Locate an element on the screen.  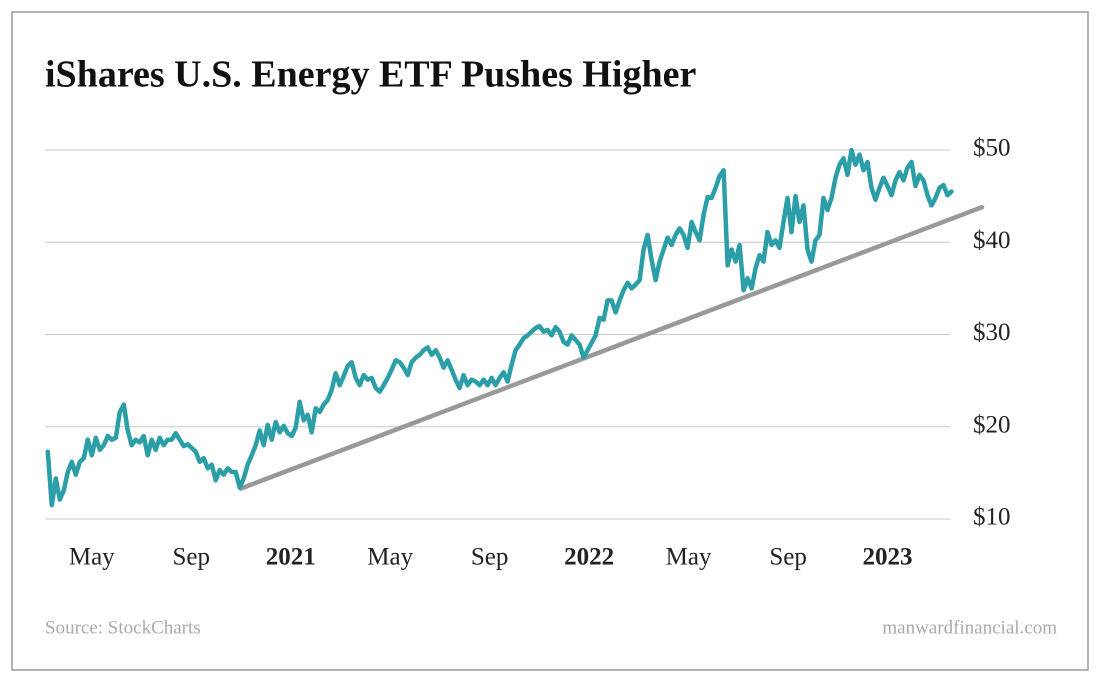
source: Source: StockCharts is located at coordinates (123, 627).